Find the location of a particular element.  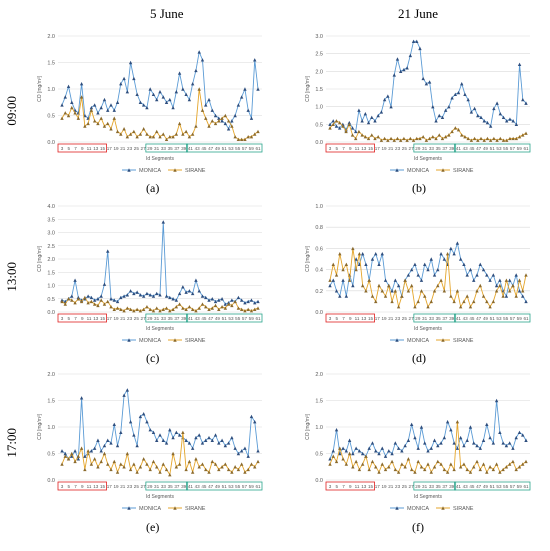

x-axis-label: Id Segments is located at coordinates (428, 497).